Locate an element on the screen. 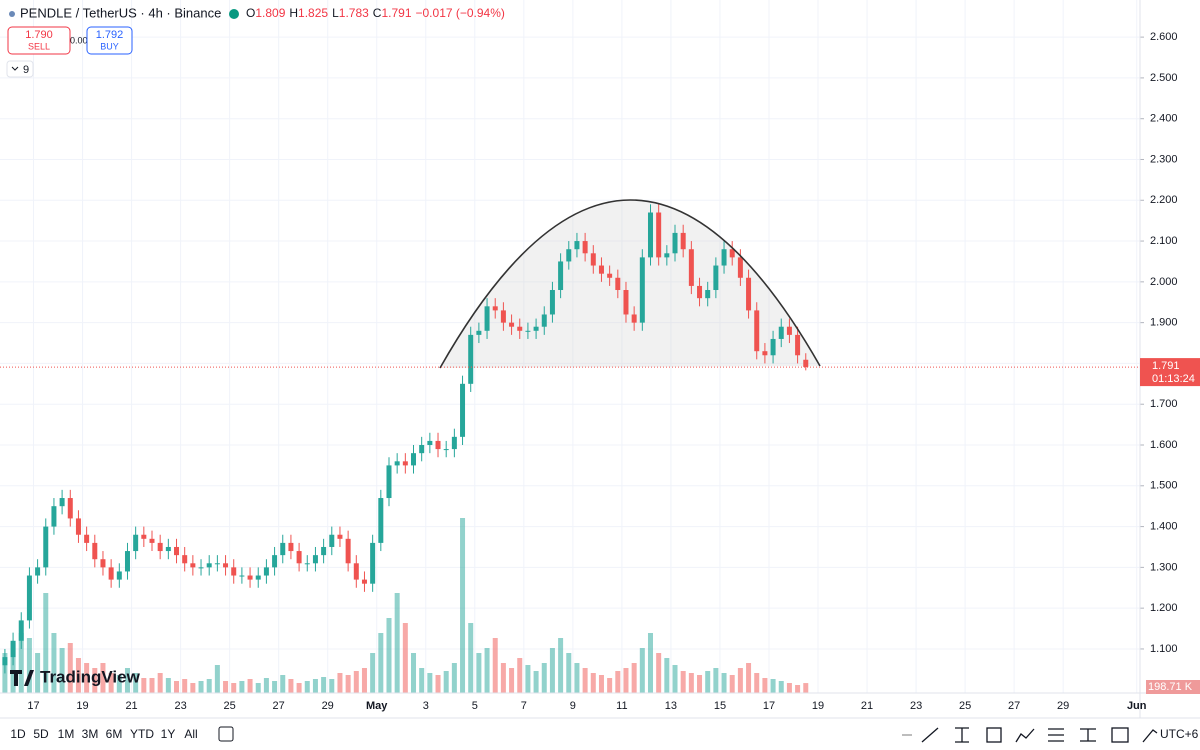 This screenshot has height=750, width=1200. sell-price: 1.790 is located at coordinates (39, 35).